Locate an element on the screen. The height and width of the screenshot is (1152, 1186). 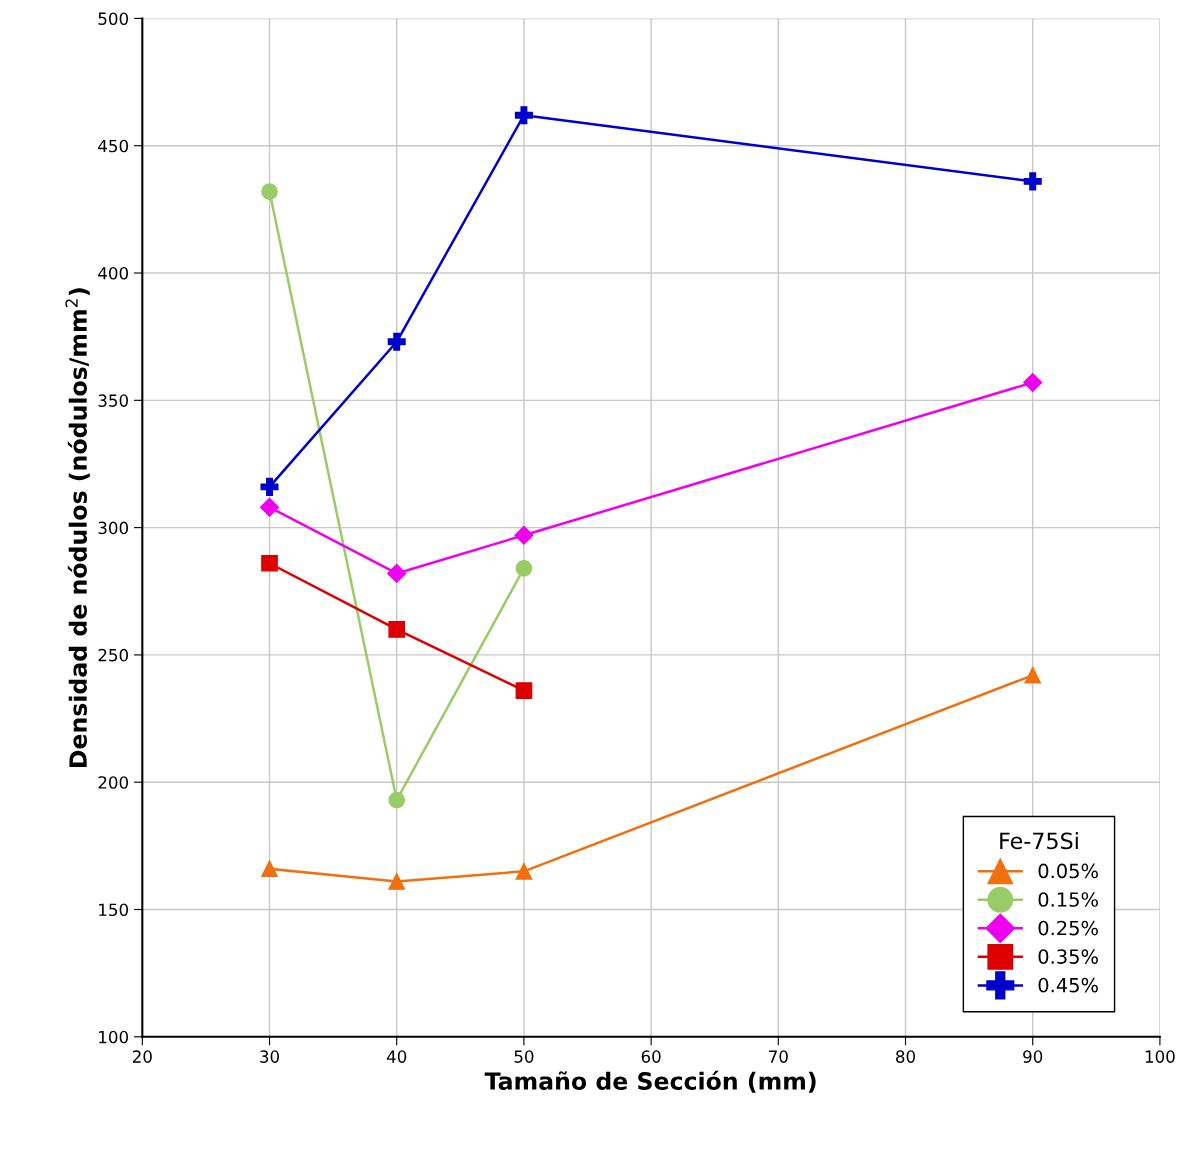
y-tick-label: 500 is located at coordinates (113, 18).